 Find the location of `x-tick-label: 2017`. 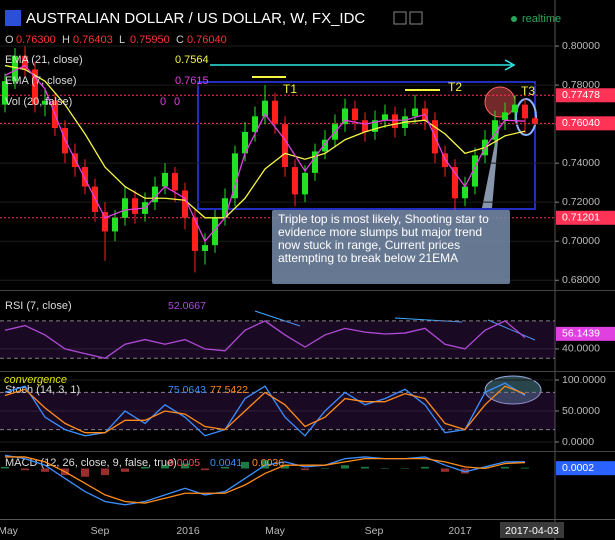

x-tick-label: 2017 is located at coordinates (460, 531).